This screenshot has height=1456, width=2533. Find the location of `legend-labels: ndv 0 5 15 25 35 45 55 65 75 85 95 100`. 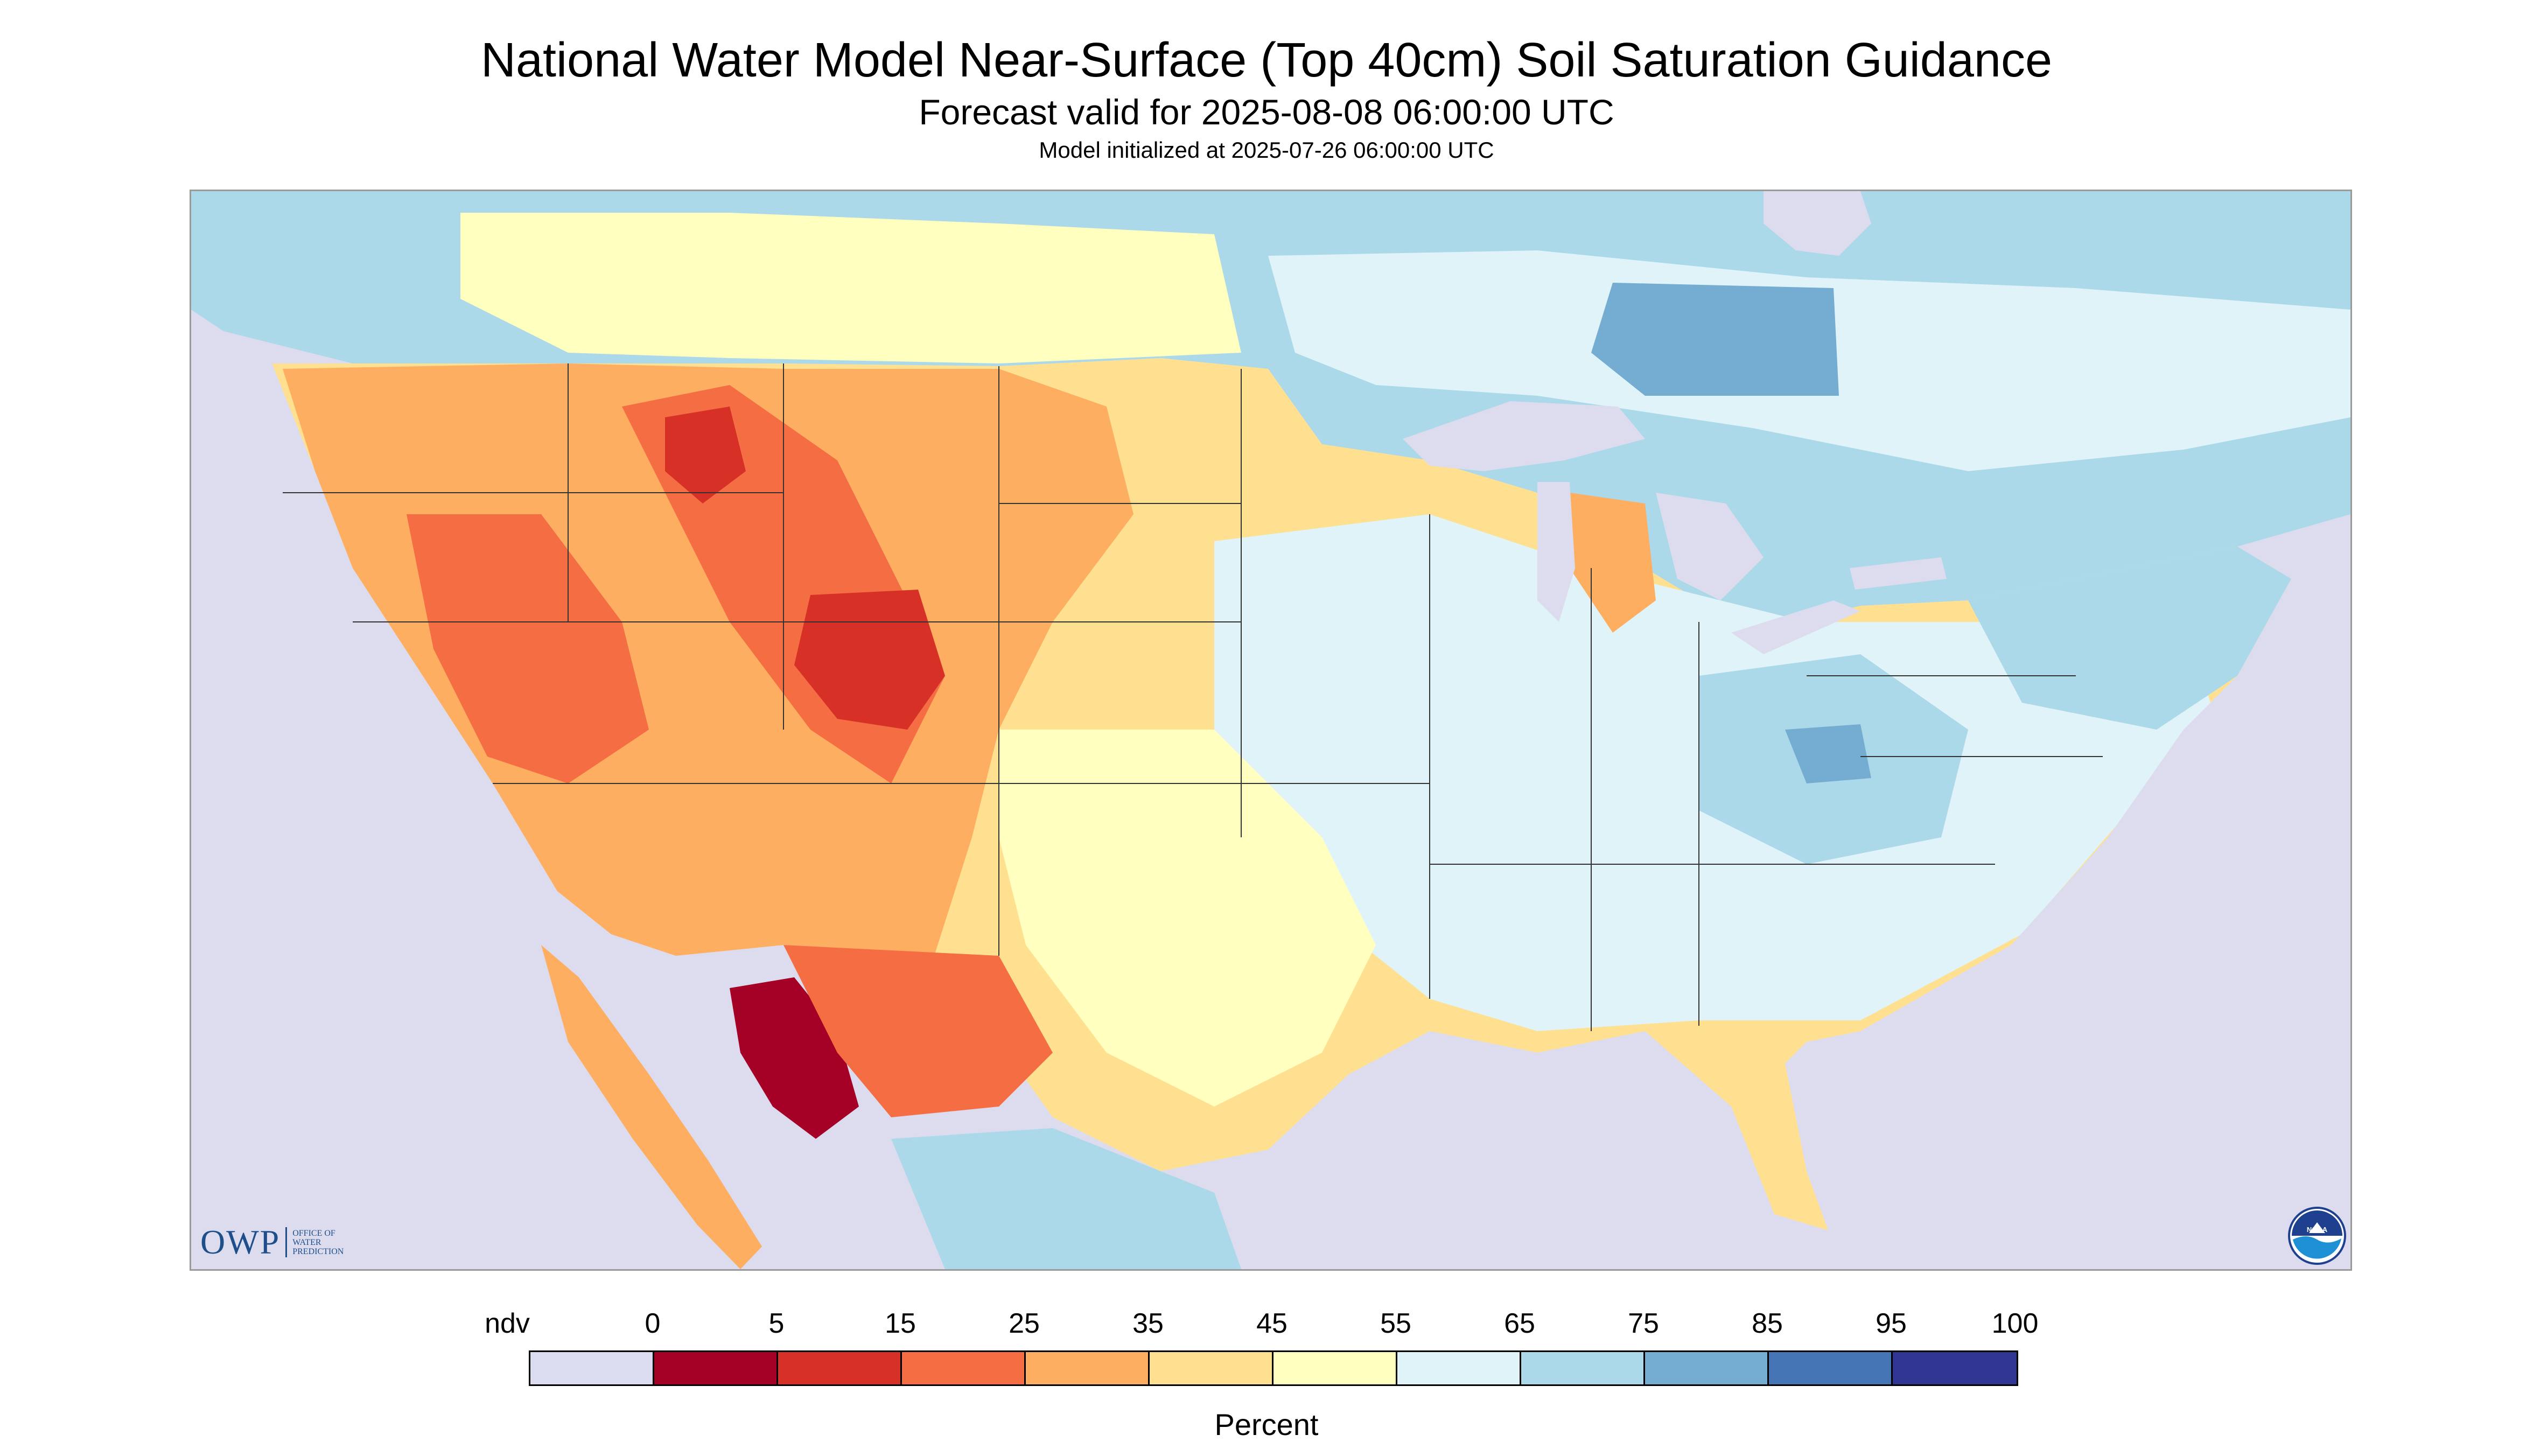

legend-labels: ndv 0 5 15 25 35 45 55 65 75 85 95 100 is located at coordinates (1266, 1326).